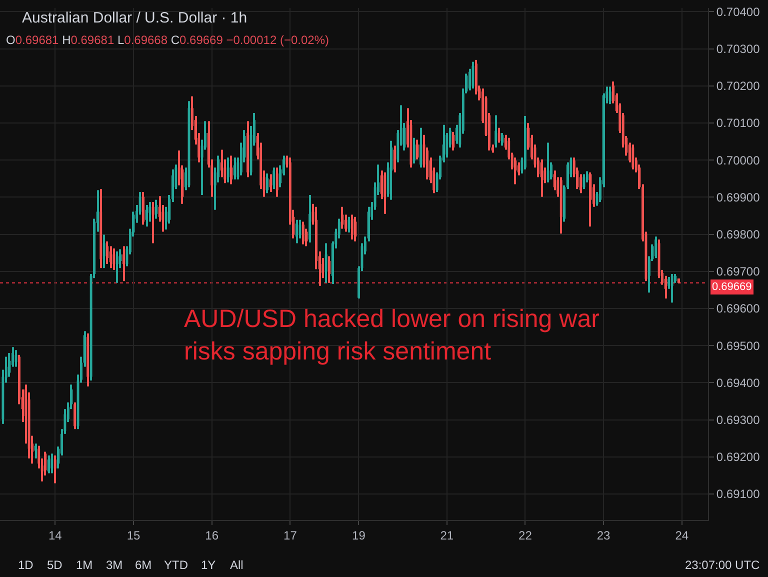  I want to click on text: 1Y, so click(208, 565).